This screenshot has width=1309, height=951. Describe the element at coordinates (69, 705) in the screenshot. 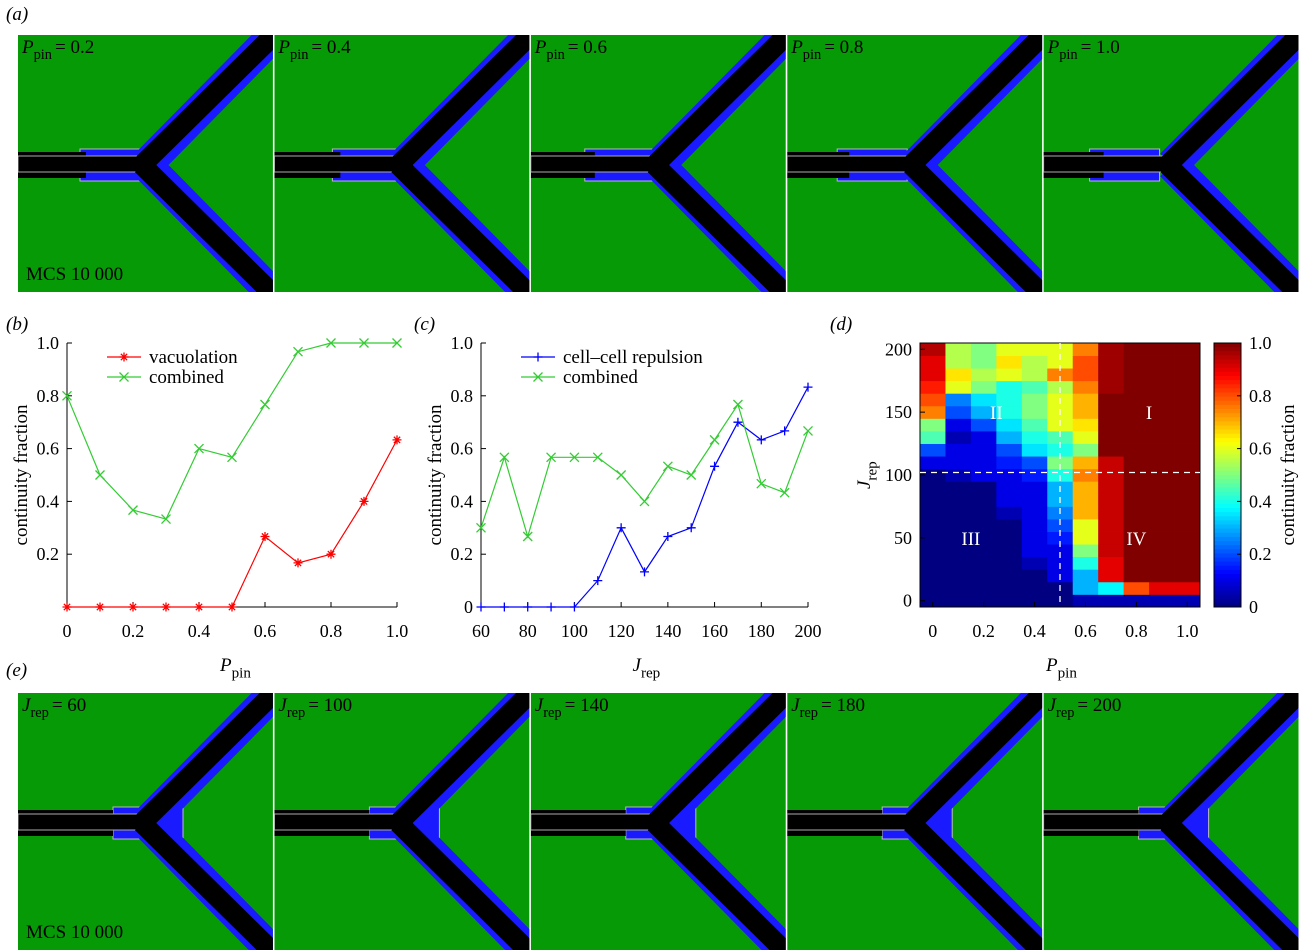

I see `value-text: = 60` at that location.